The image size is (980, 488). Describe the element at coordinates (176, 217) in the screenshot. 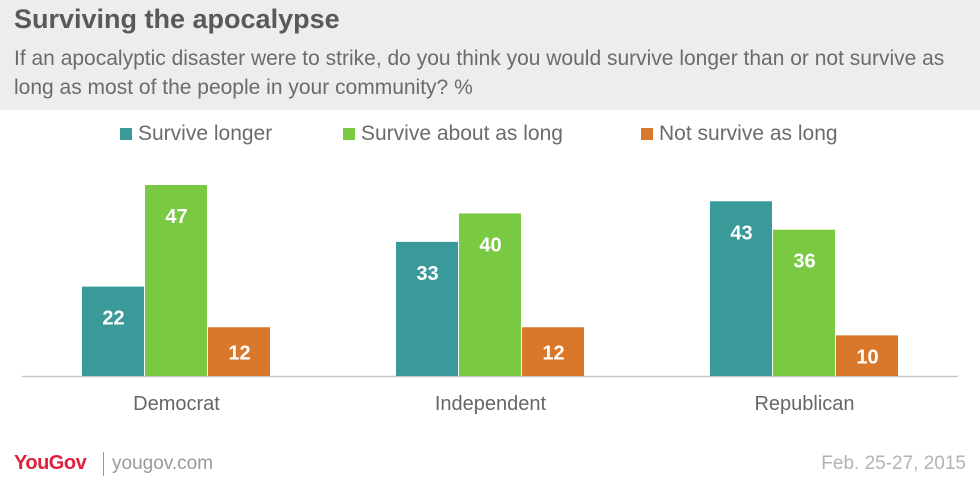

I see `data-label: 47` at that location.